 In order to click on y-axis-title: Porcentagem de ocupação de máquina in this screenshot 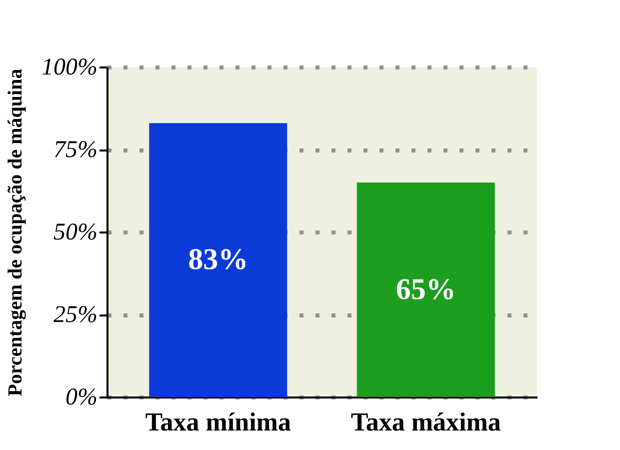, I will do `click(15, 232)`.